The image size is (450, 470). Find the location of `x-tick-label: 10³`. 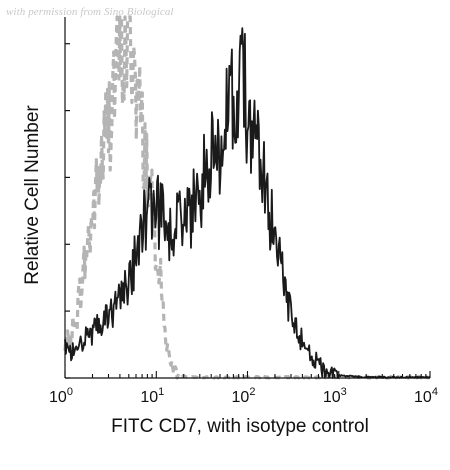

x-tick-label: 10³ is located at coordinates (335, 396).